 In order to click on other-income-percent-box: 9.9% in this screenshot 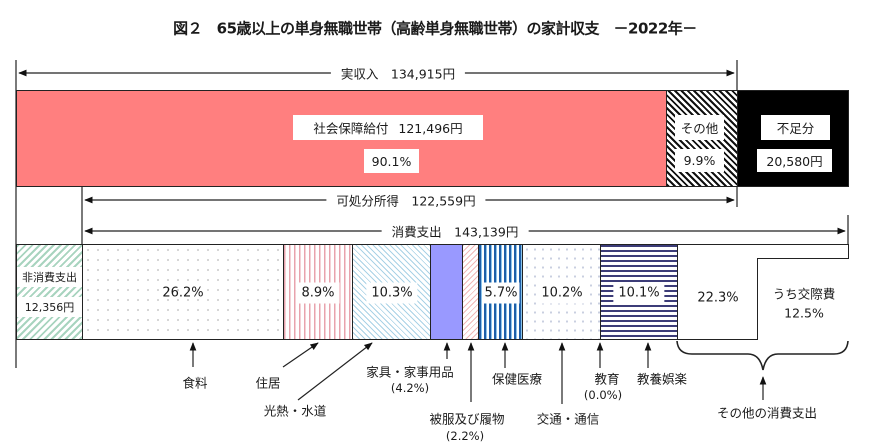, I will do `click(699, 160)`.